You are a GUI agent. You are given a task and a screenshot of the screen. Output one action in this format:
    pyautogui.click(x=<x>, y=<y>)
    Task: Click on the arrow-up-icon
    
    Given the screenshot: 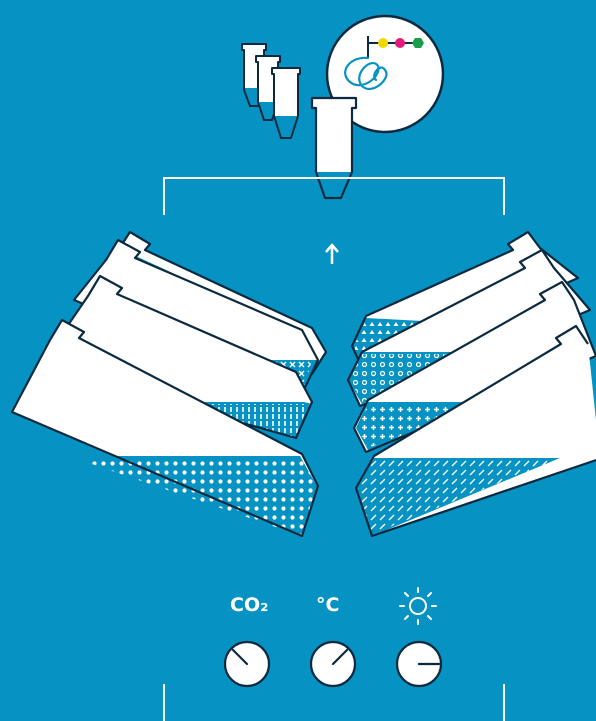 What is the action you would take?
    pyautogui.click(x=332, y=253)
    